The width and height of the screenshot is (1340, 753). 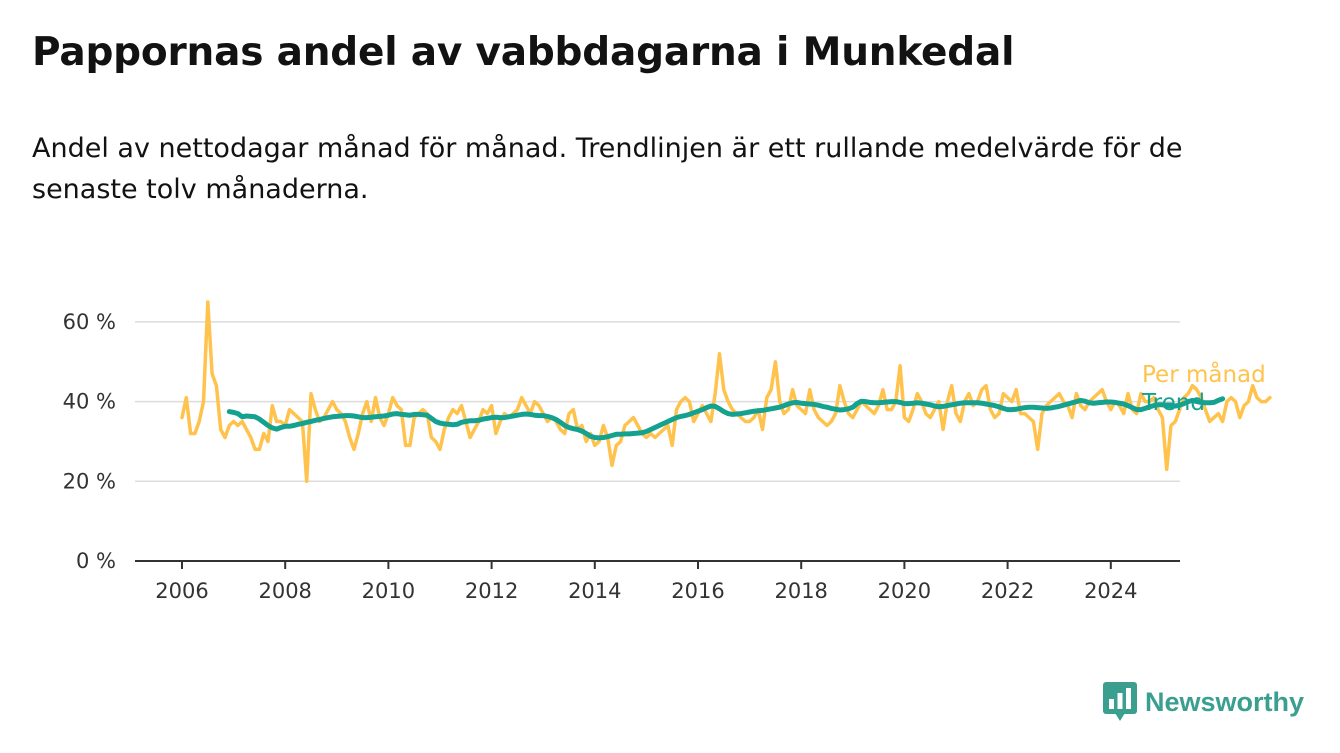 What do you see at coordinates (89, 402) in the screenshot?
I see `y-tick-label: 40 %` at bounding box center [89, 402].